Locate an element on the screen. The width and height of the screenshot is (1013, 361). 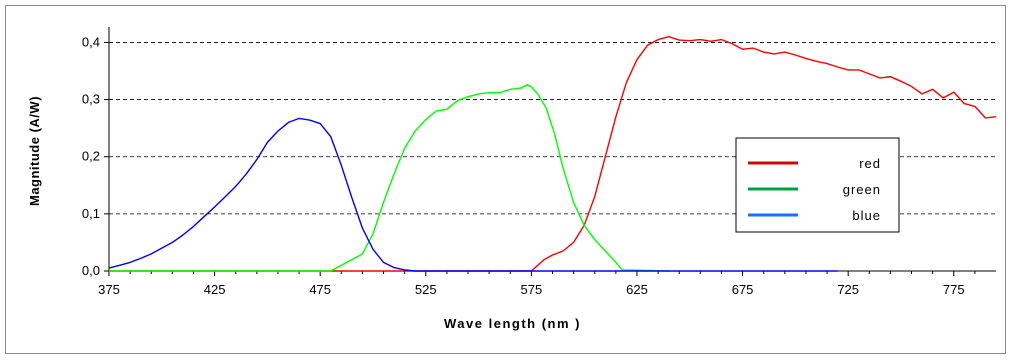
y-tick-label: 0,3 is located at coordinates (91, 99).